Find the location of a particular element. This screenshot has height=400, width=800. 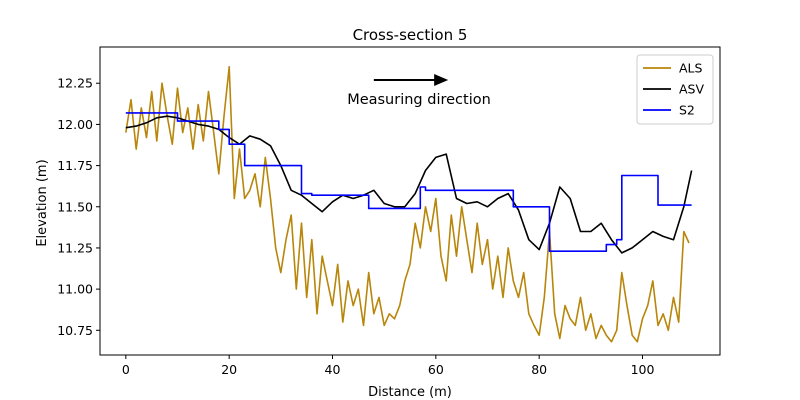

x-tick-label: 100 is located at coordinates (643, 369).